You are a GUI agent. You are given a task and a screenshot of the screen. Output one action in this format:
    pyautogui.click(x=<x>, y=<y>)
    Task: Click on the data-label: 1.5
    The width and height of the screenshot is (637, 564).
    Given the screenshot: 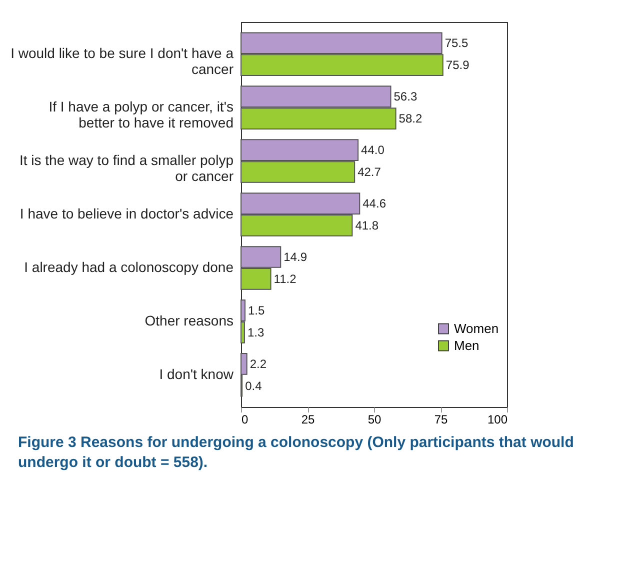 What is the action you would take?
    pyautogui.click(x=256, y=310)
    